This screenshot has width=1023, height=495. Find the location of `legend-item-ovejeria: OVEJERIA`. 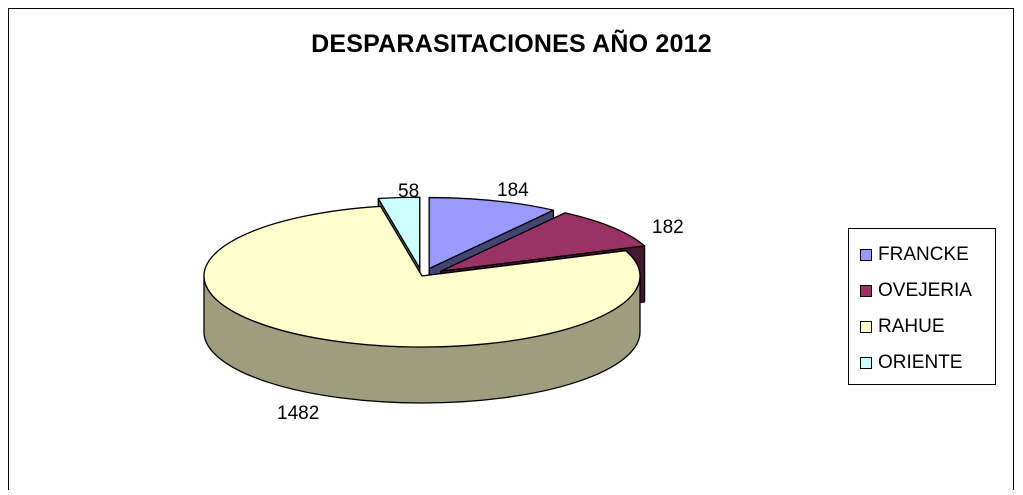

legend-item-ovejeria: OVEJERIA is located at coordinates (922, 291).